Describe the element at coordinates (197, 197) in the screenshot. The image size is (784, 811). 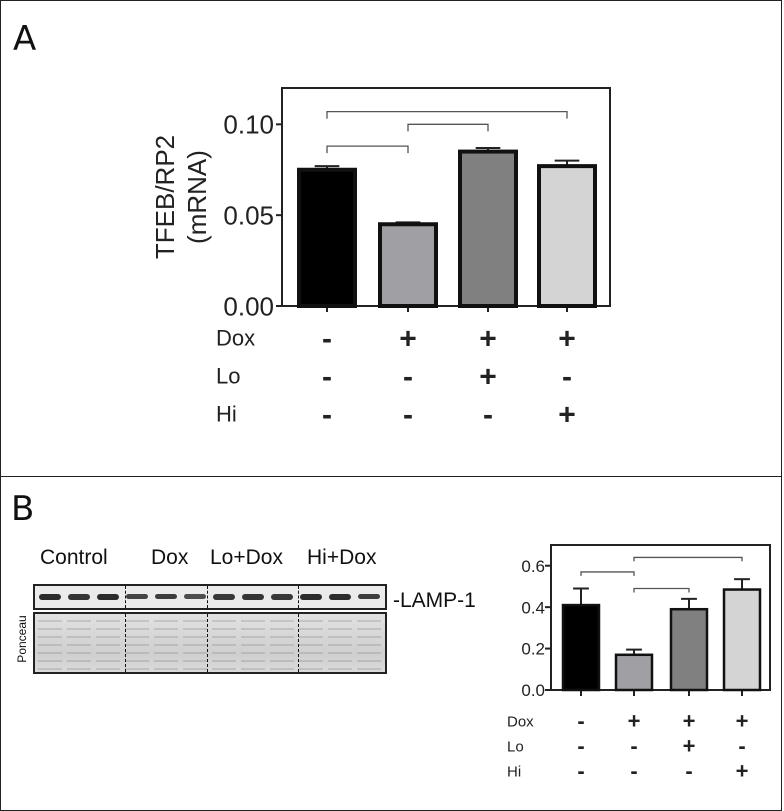
I see `y-axis-label: (mRNA)` at that location.